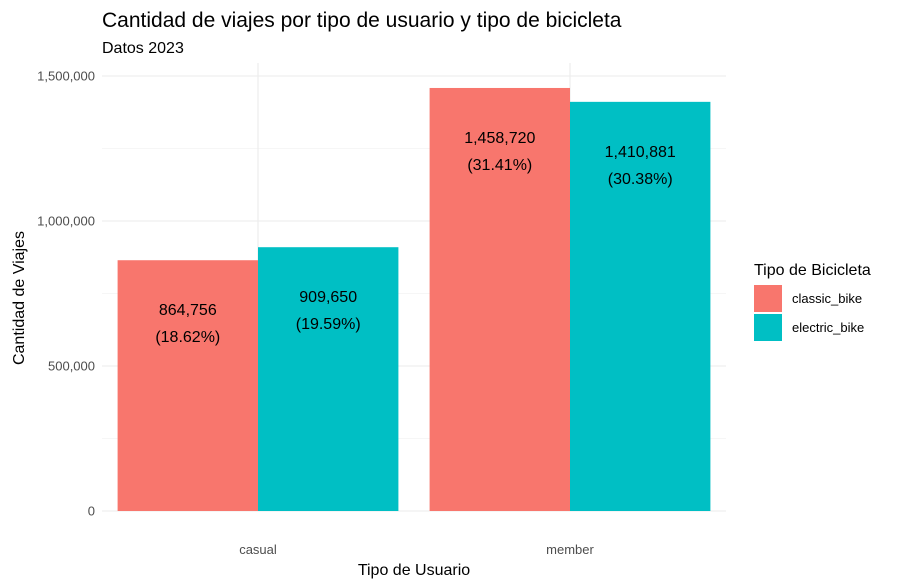  What do you see at coordinates (328, 297) in the screenshot?
I see `bar-value-label: 909,650` at bounding box center [328, 297].